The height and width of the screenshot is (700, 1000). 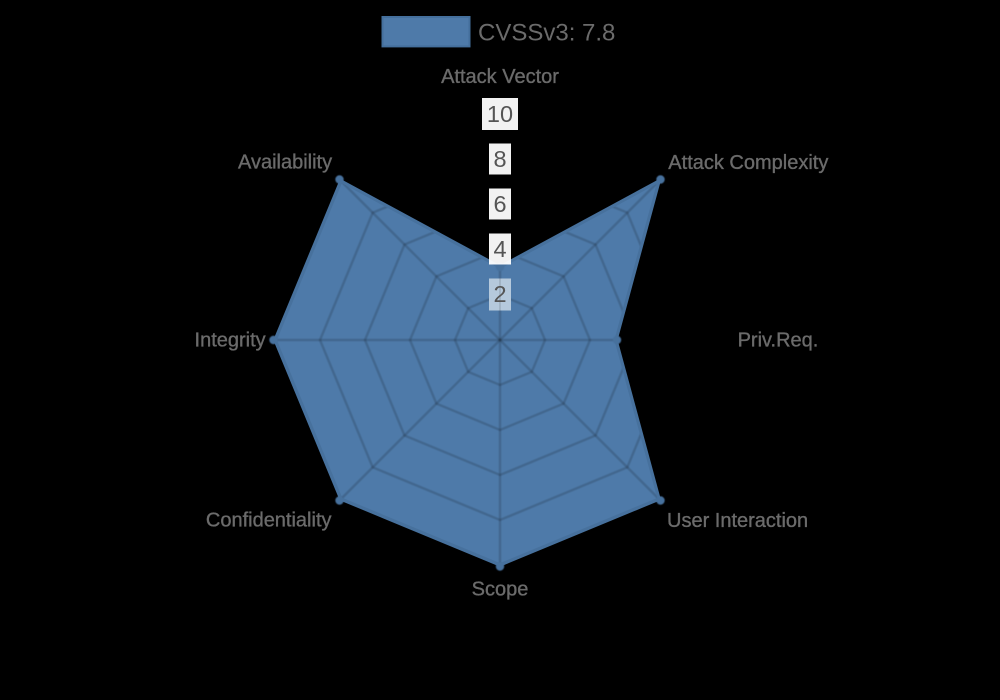 What do you see at coordinates (285, 163) in the screenshot?
I see `svg-text: Availability` at bounding box center [285, 163].